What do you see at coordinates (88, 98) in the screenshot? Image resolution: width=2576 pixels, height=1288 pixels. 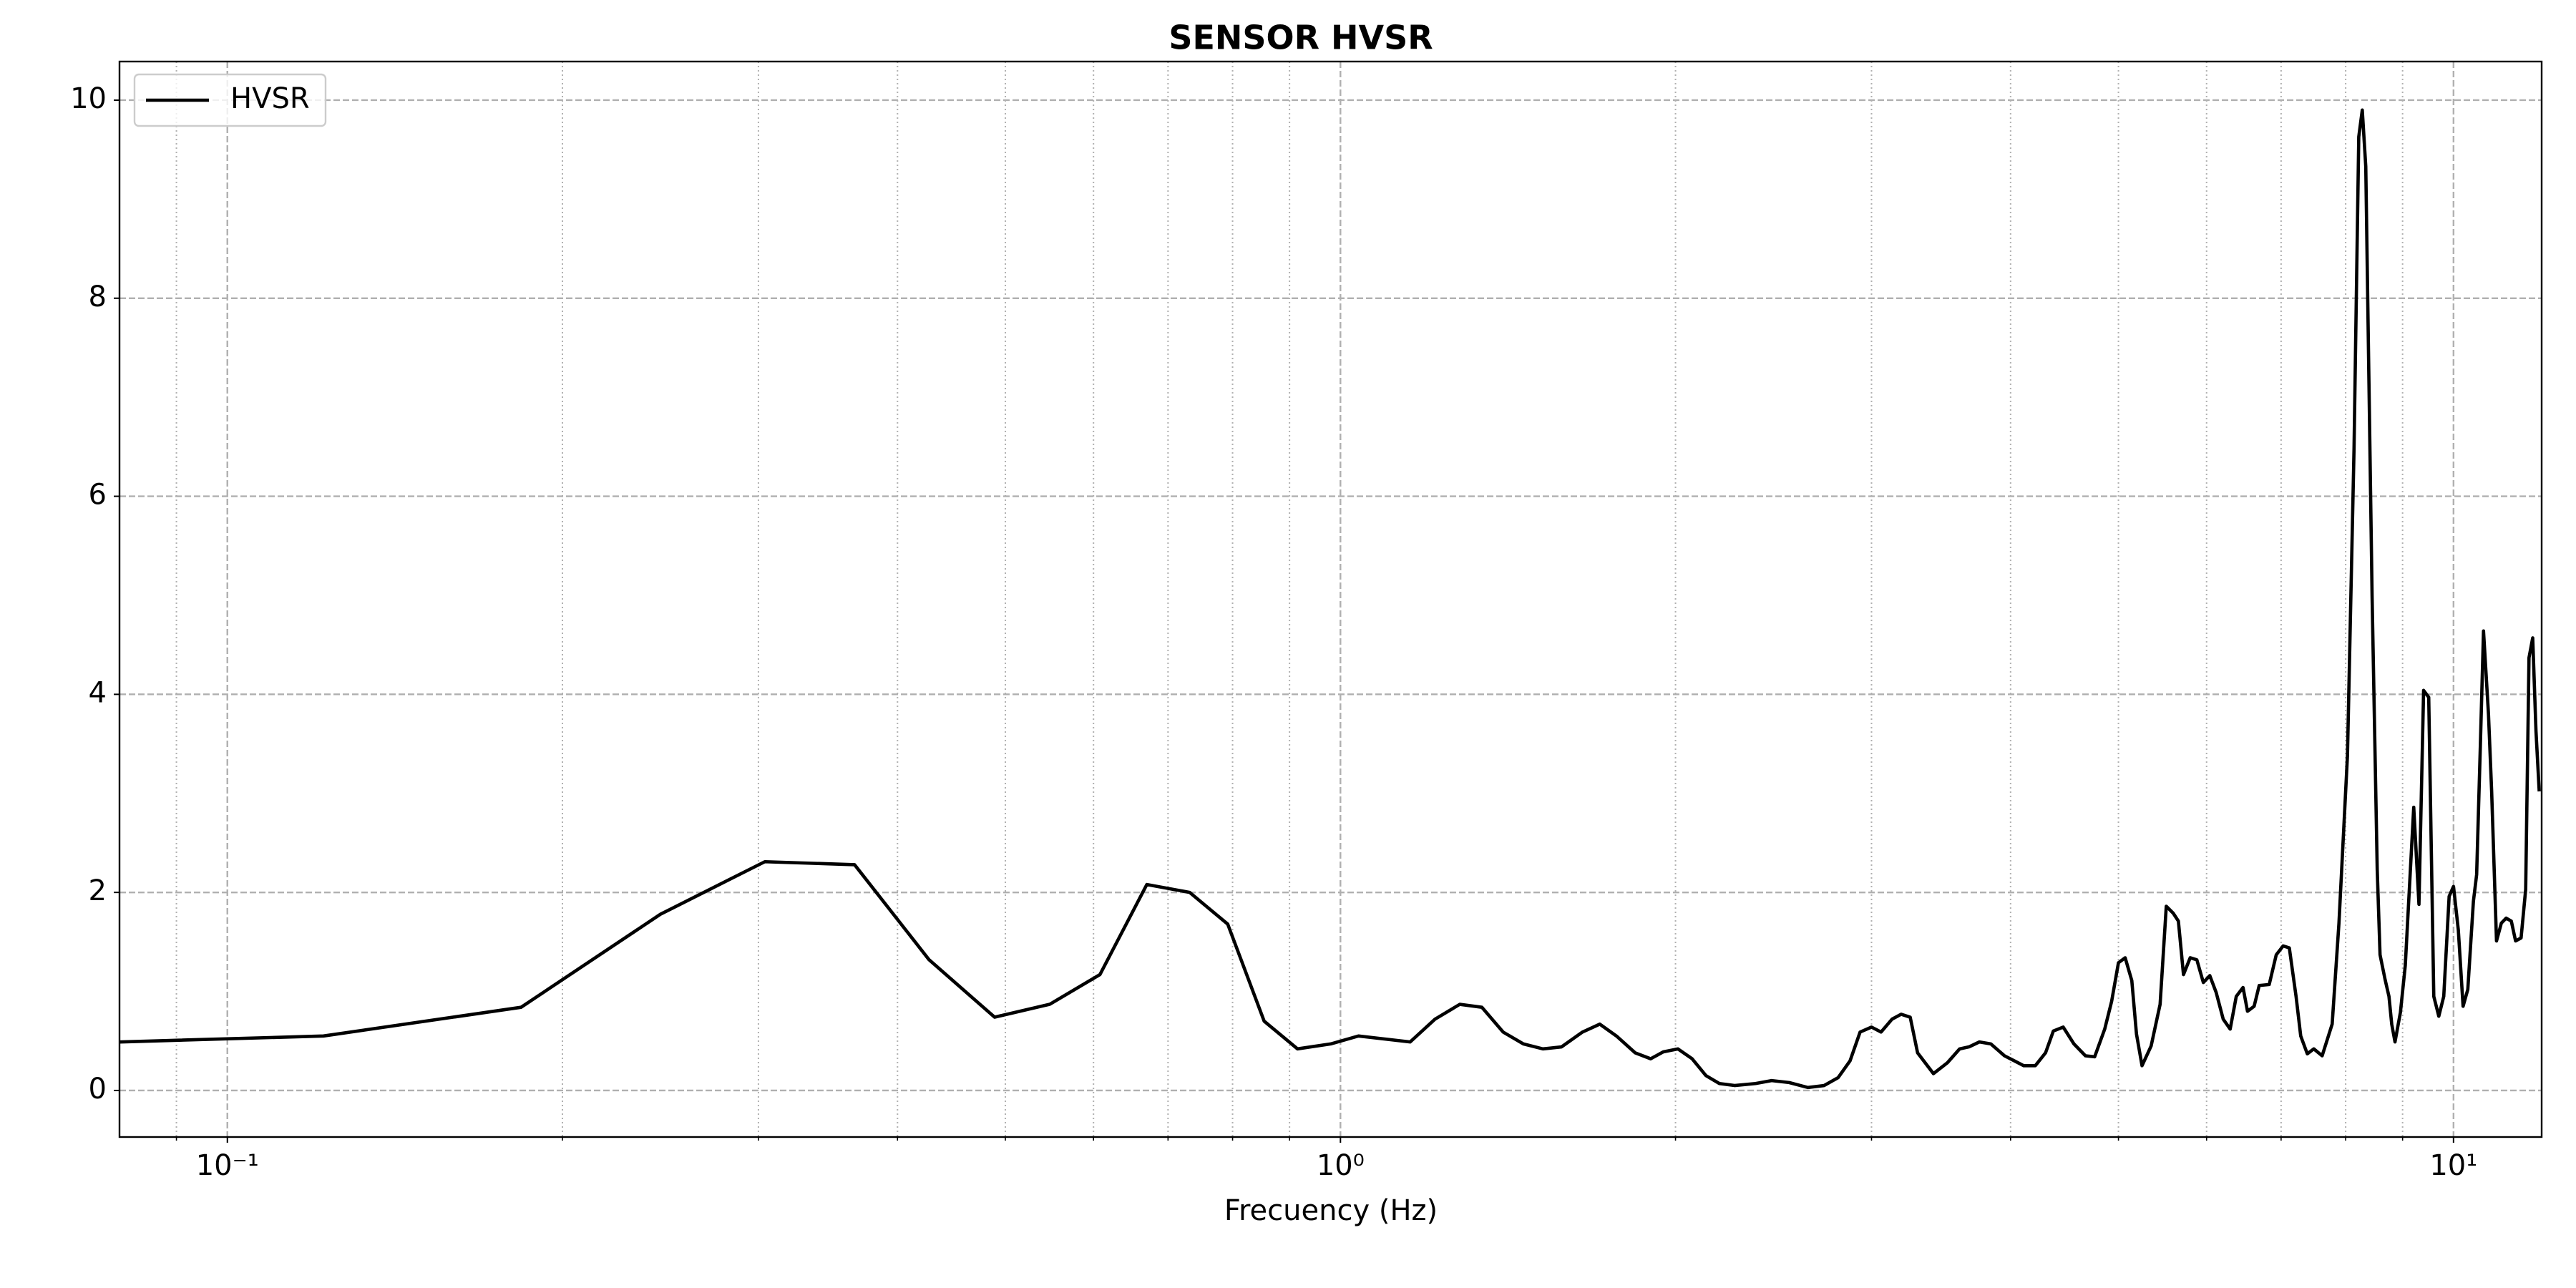 I see `y-tick-label: 10` at bounding box center [88, 98].